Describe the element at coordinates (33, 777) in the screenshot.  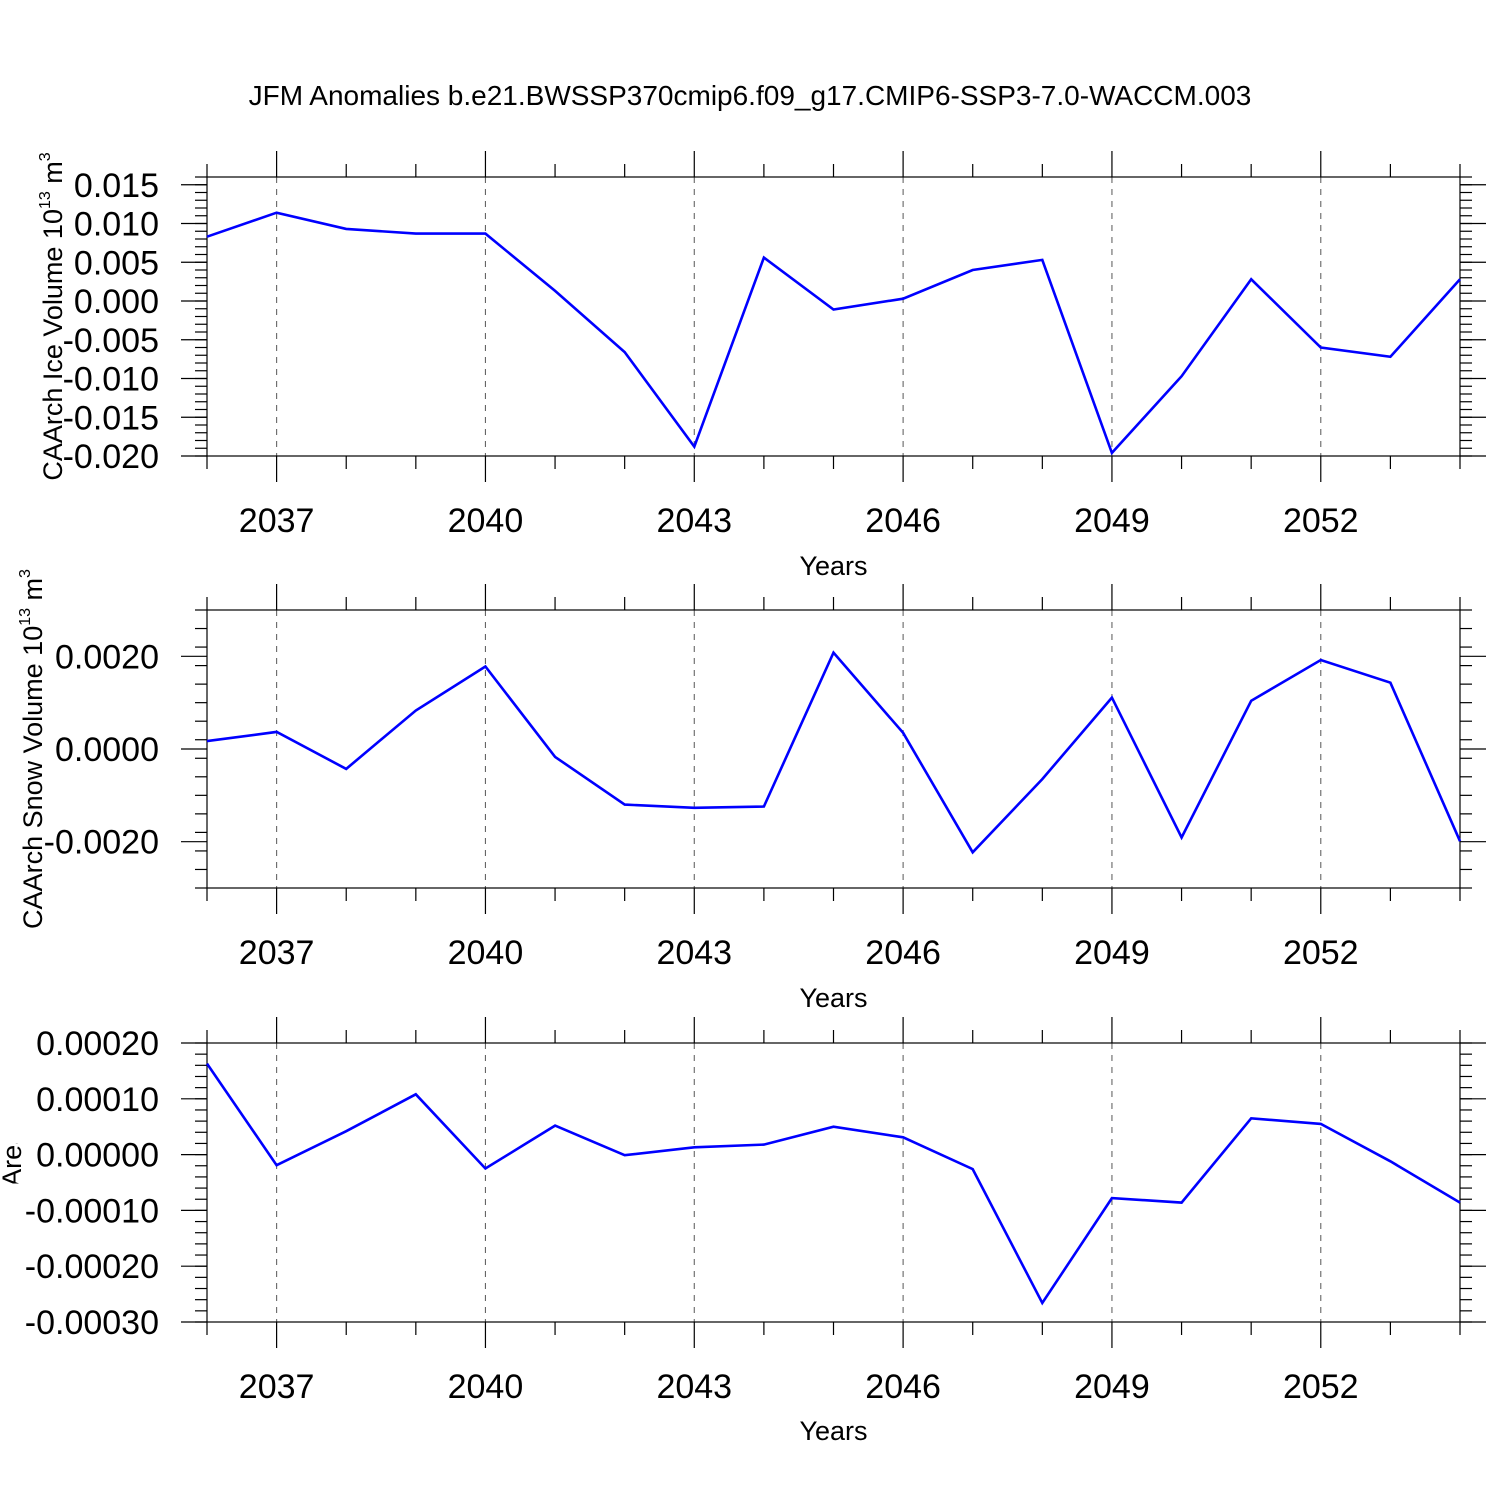
I see `y-axis-label-text: CAArch Snow Volume 10` at that location.